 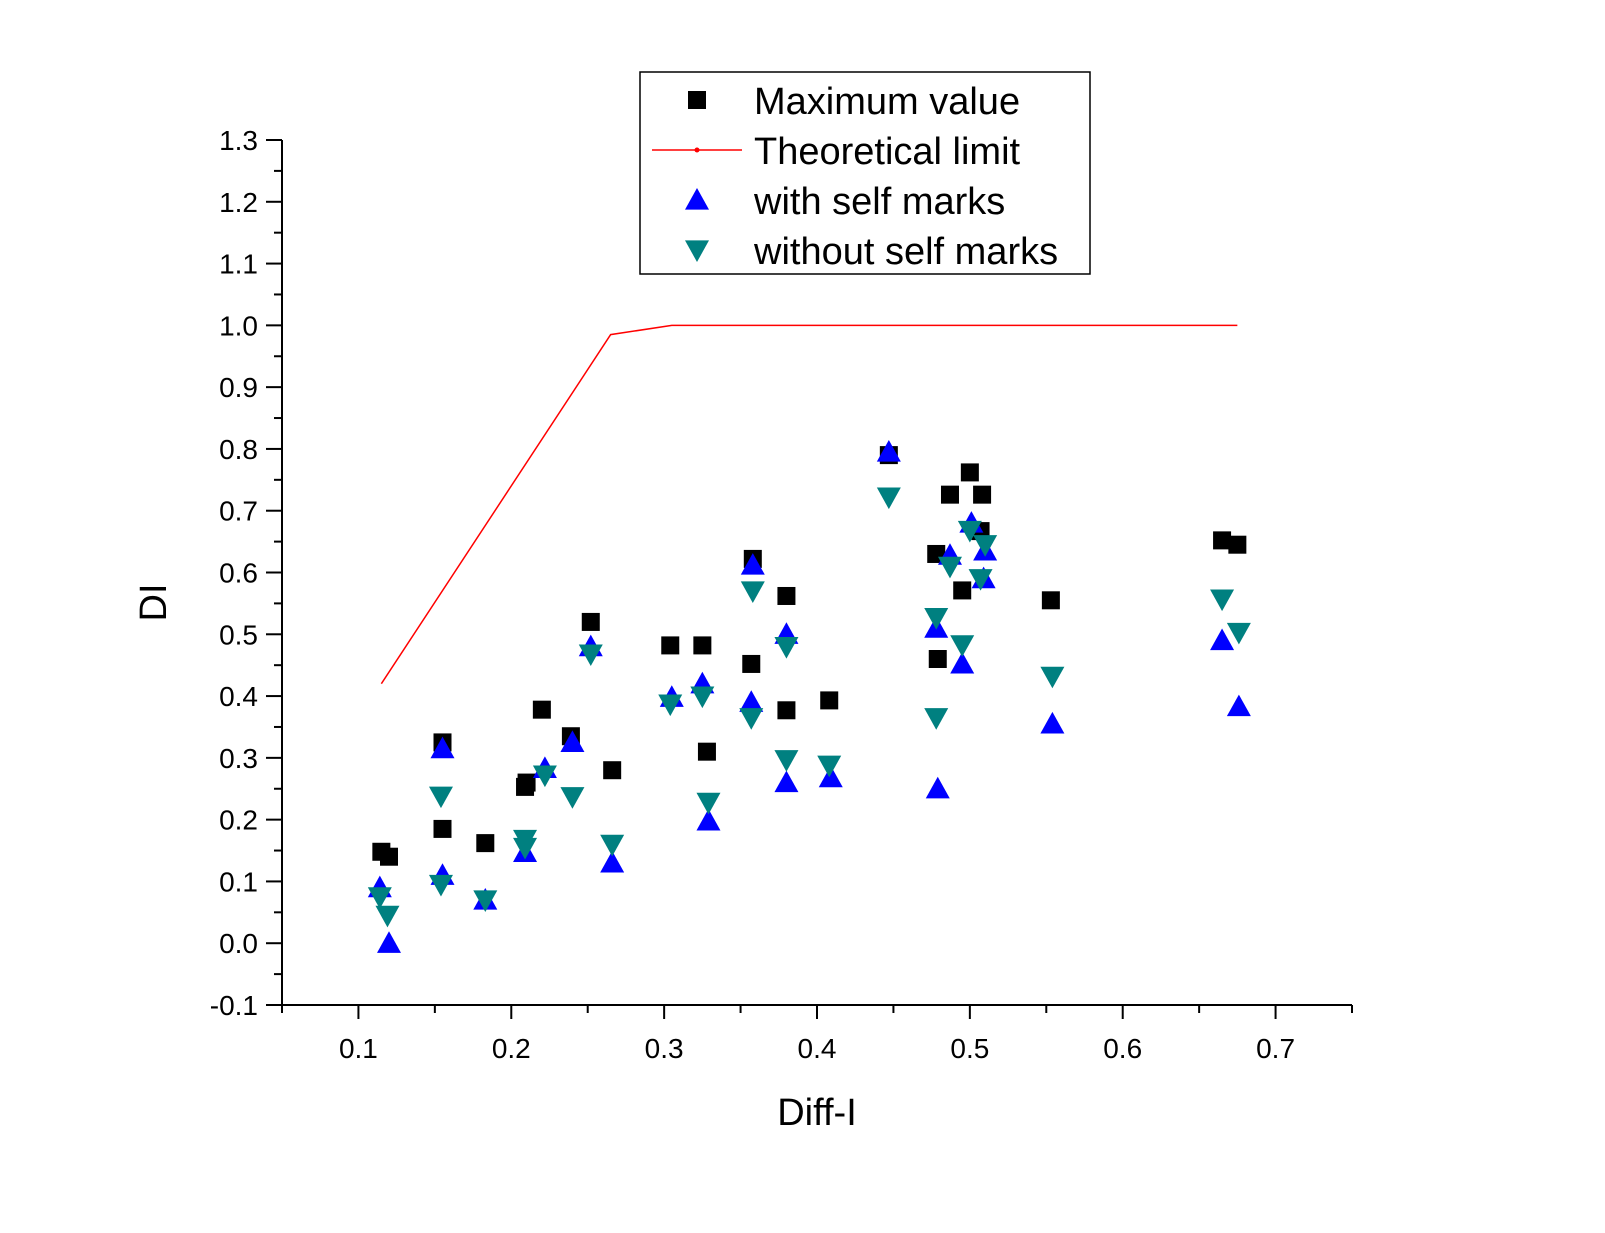 I want to click on legend-entry: with self marks, so click(x=845, y=202).